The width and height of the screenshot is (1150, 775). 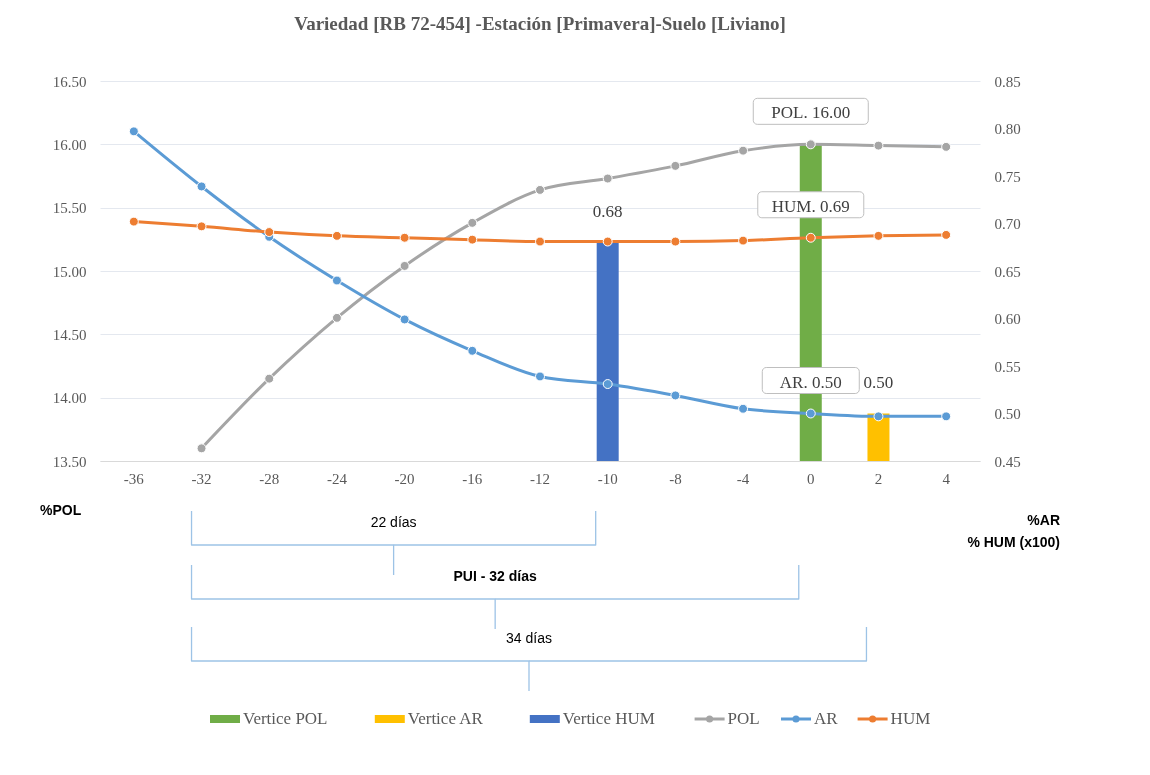 What do you see at coordinates (1013, 531) in the screenshot?
I see `y2-axis-title: %AR % HUM (x100)` at bounding box center [1013, 531].